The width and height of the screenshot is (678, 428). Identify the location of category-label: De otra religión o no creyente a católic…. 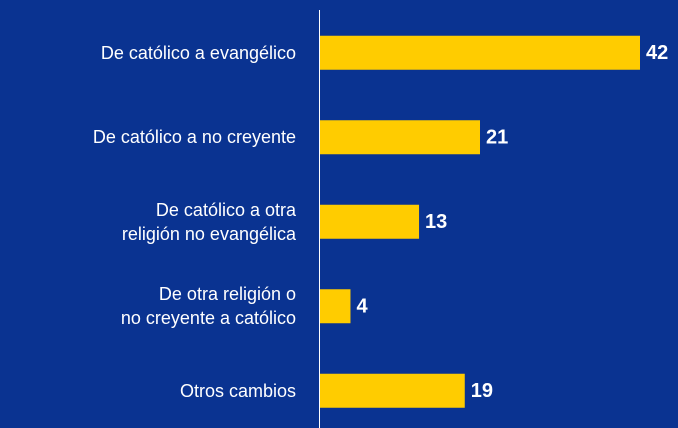
(208, 306).